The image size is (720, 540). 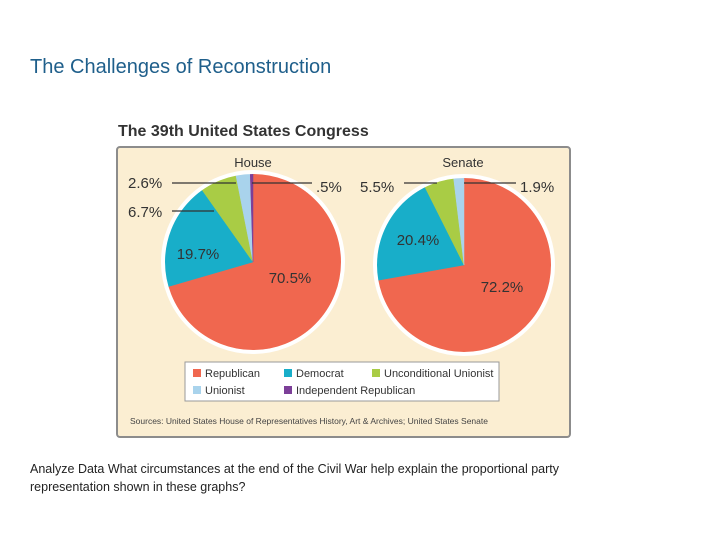 I want to click on legend-label-republican: Republican, so click(x=232, y=374).